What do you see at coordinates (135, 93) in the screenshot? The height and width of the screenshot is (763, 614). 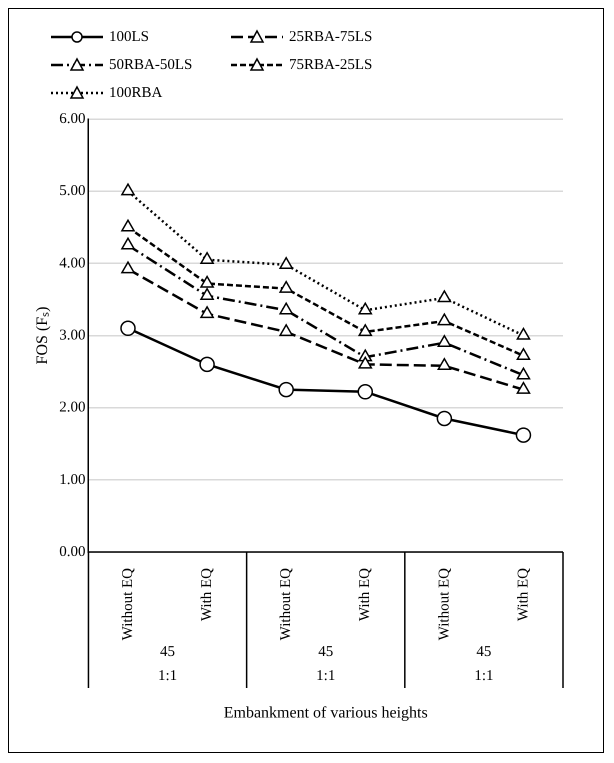 I see `legend-label: 100RBA` at bounding box center [135, 93].